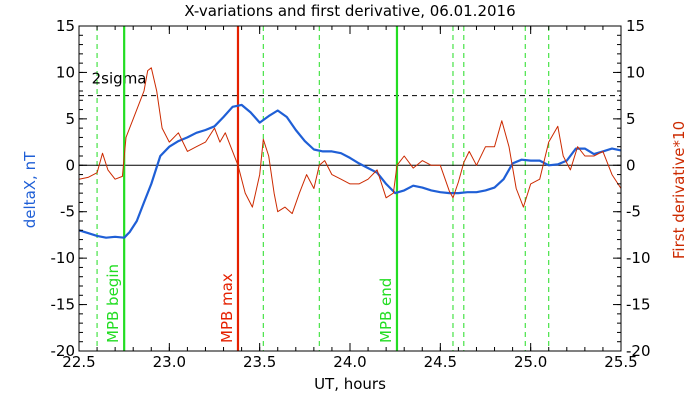  Describe the element at coordinates (63, 305) in the screenshot. I see `y-tick-label-left: -15` at that location.